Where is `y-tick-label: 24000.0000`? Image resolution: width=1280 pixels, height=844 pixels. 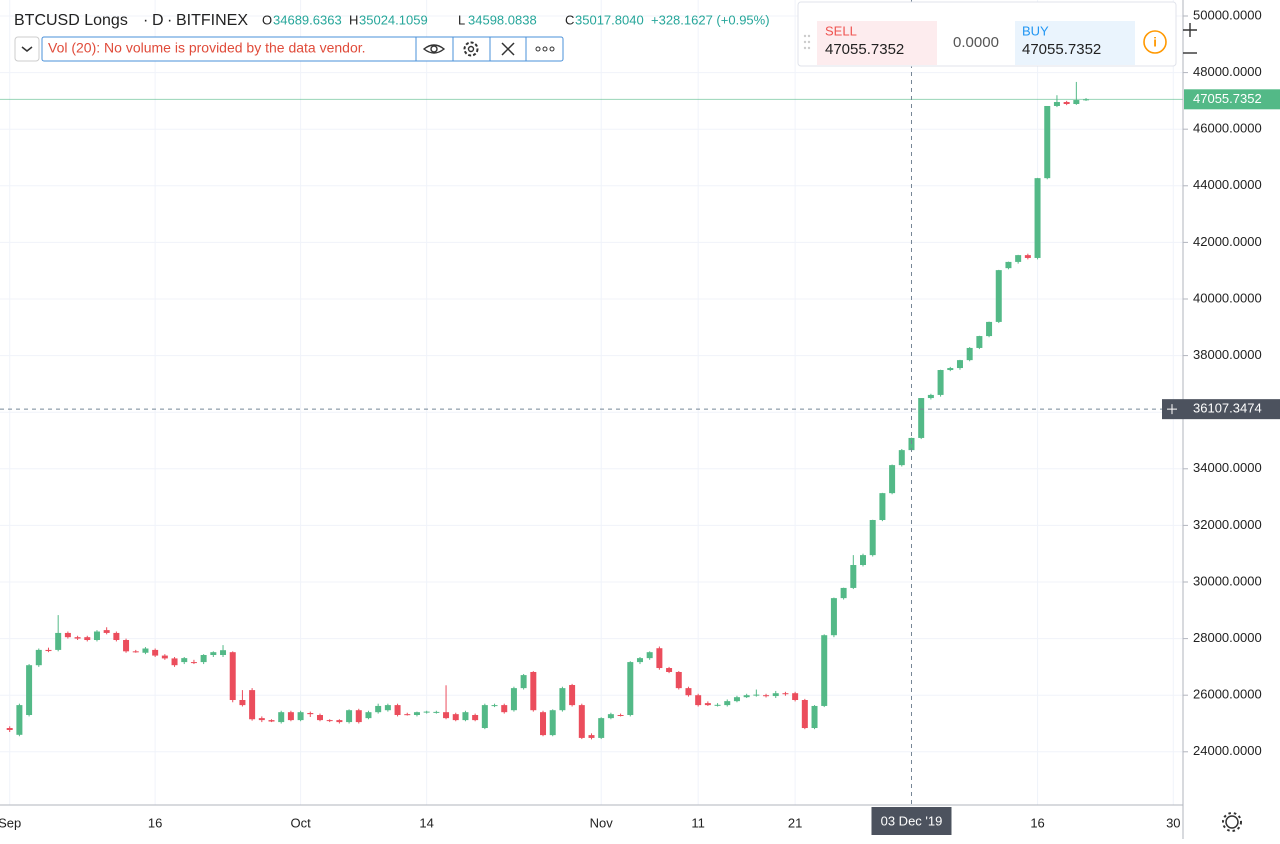
y-tick-label: 24000.0000 is located at coordinates (1227, 750).